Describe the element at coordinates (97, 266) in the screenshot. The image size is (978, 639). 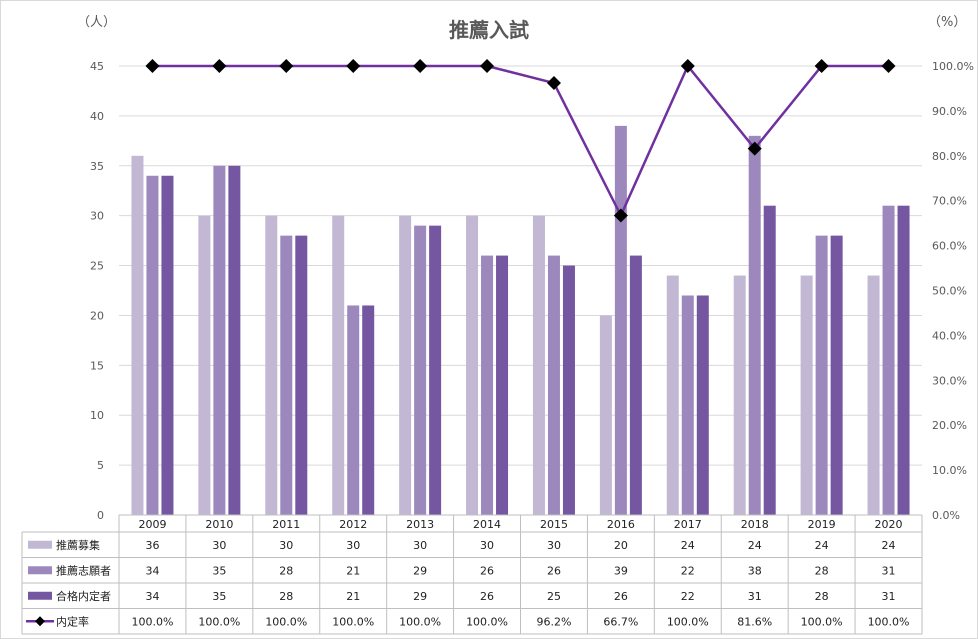
I see `y-tick-label: 25` at that location.